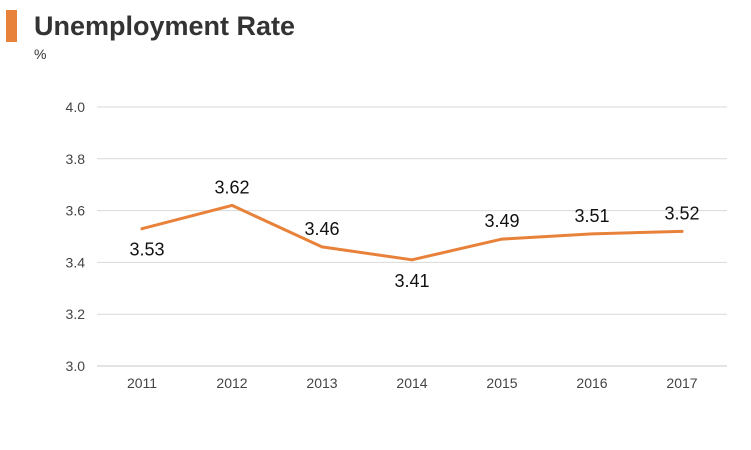  I want to click on data-label: 3.41, so click(411, 281).